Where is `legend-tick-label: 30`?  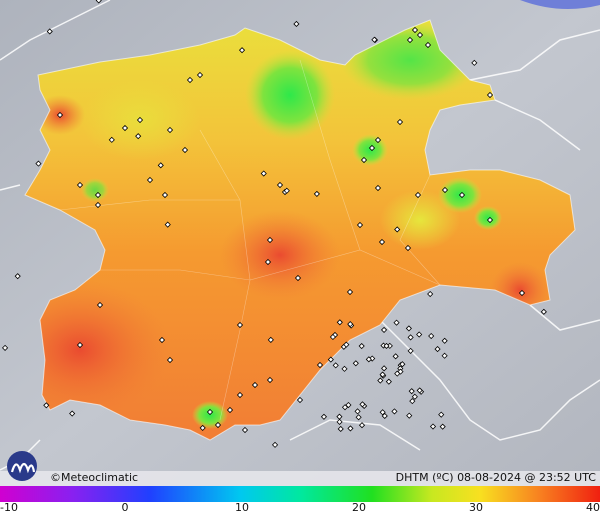
legend-tick-label: 30 is located at coordinates (476, 507).